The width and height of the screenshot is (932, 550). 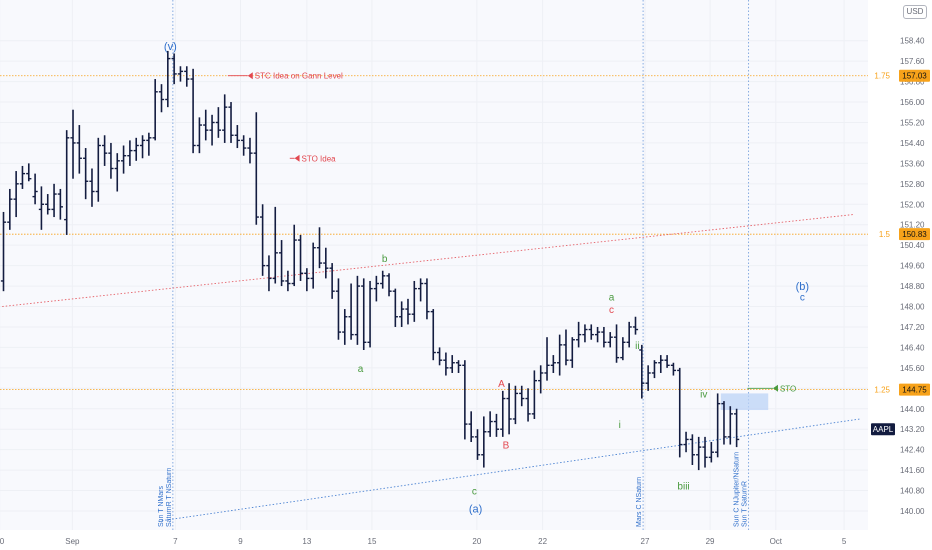 I want to click on x-tick-label: Sep, so click(x=72, y=541).